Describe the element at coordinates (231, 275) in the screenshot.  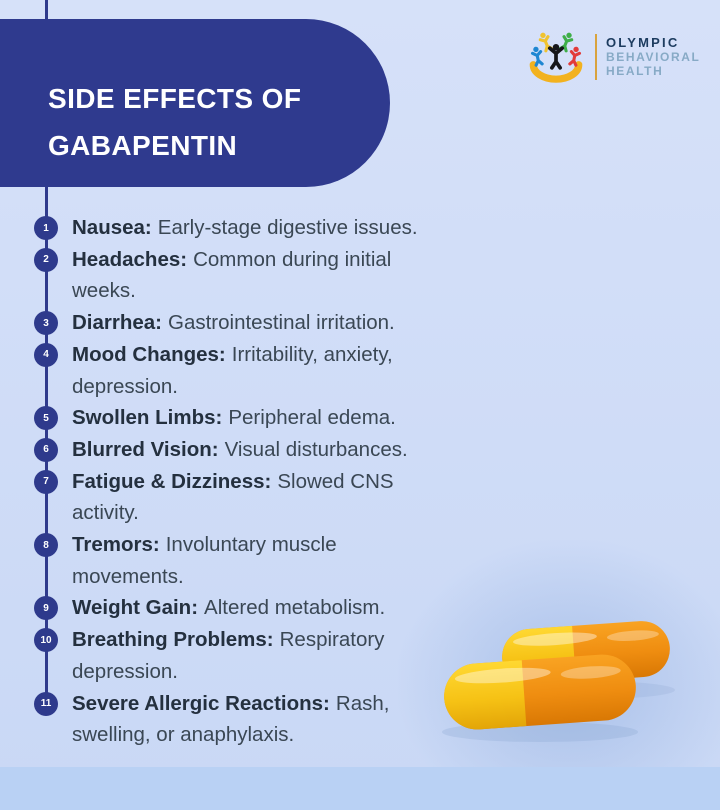
I see `item-text: Headaches: Common during initial weeks.` at that location.